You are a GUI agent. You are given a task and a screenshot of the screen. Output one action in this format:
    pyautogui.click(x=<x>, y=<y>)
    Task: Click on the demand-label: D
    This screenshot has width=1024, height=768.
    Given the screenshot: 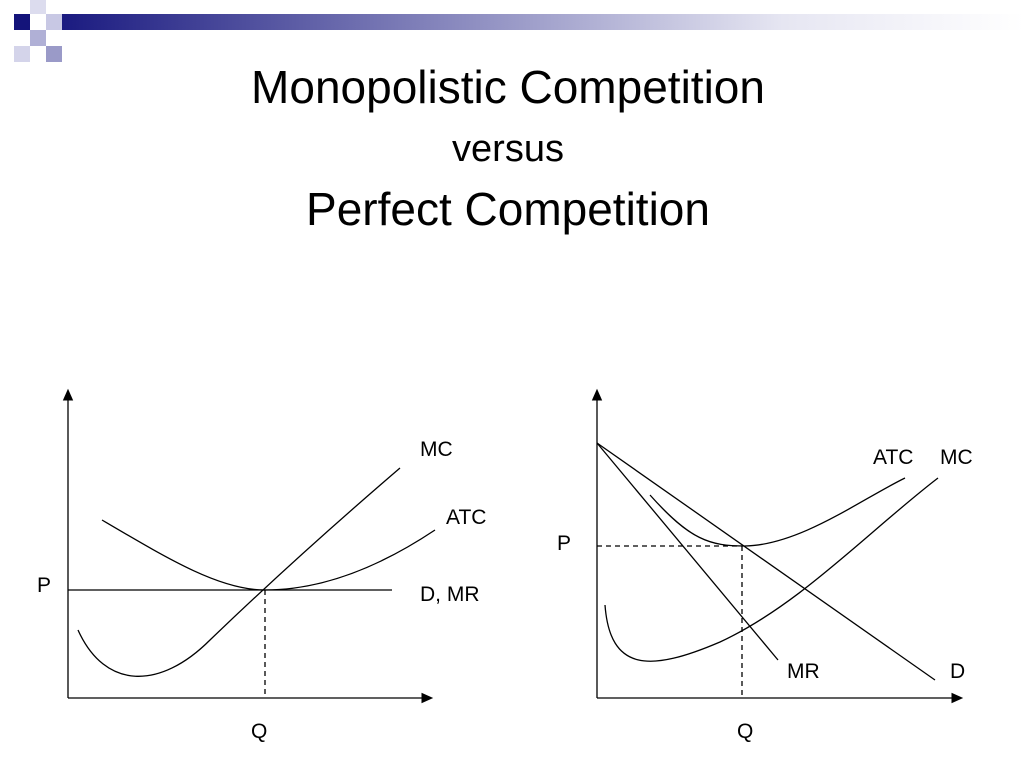 What is the action you would take?
    pyautogui.click(x=957, y=671)
    